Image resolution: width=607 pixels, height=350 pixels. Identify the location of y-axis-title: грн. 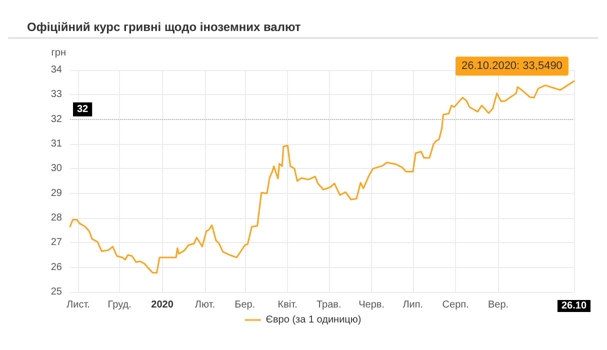
(58, 53).